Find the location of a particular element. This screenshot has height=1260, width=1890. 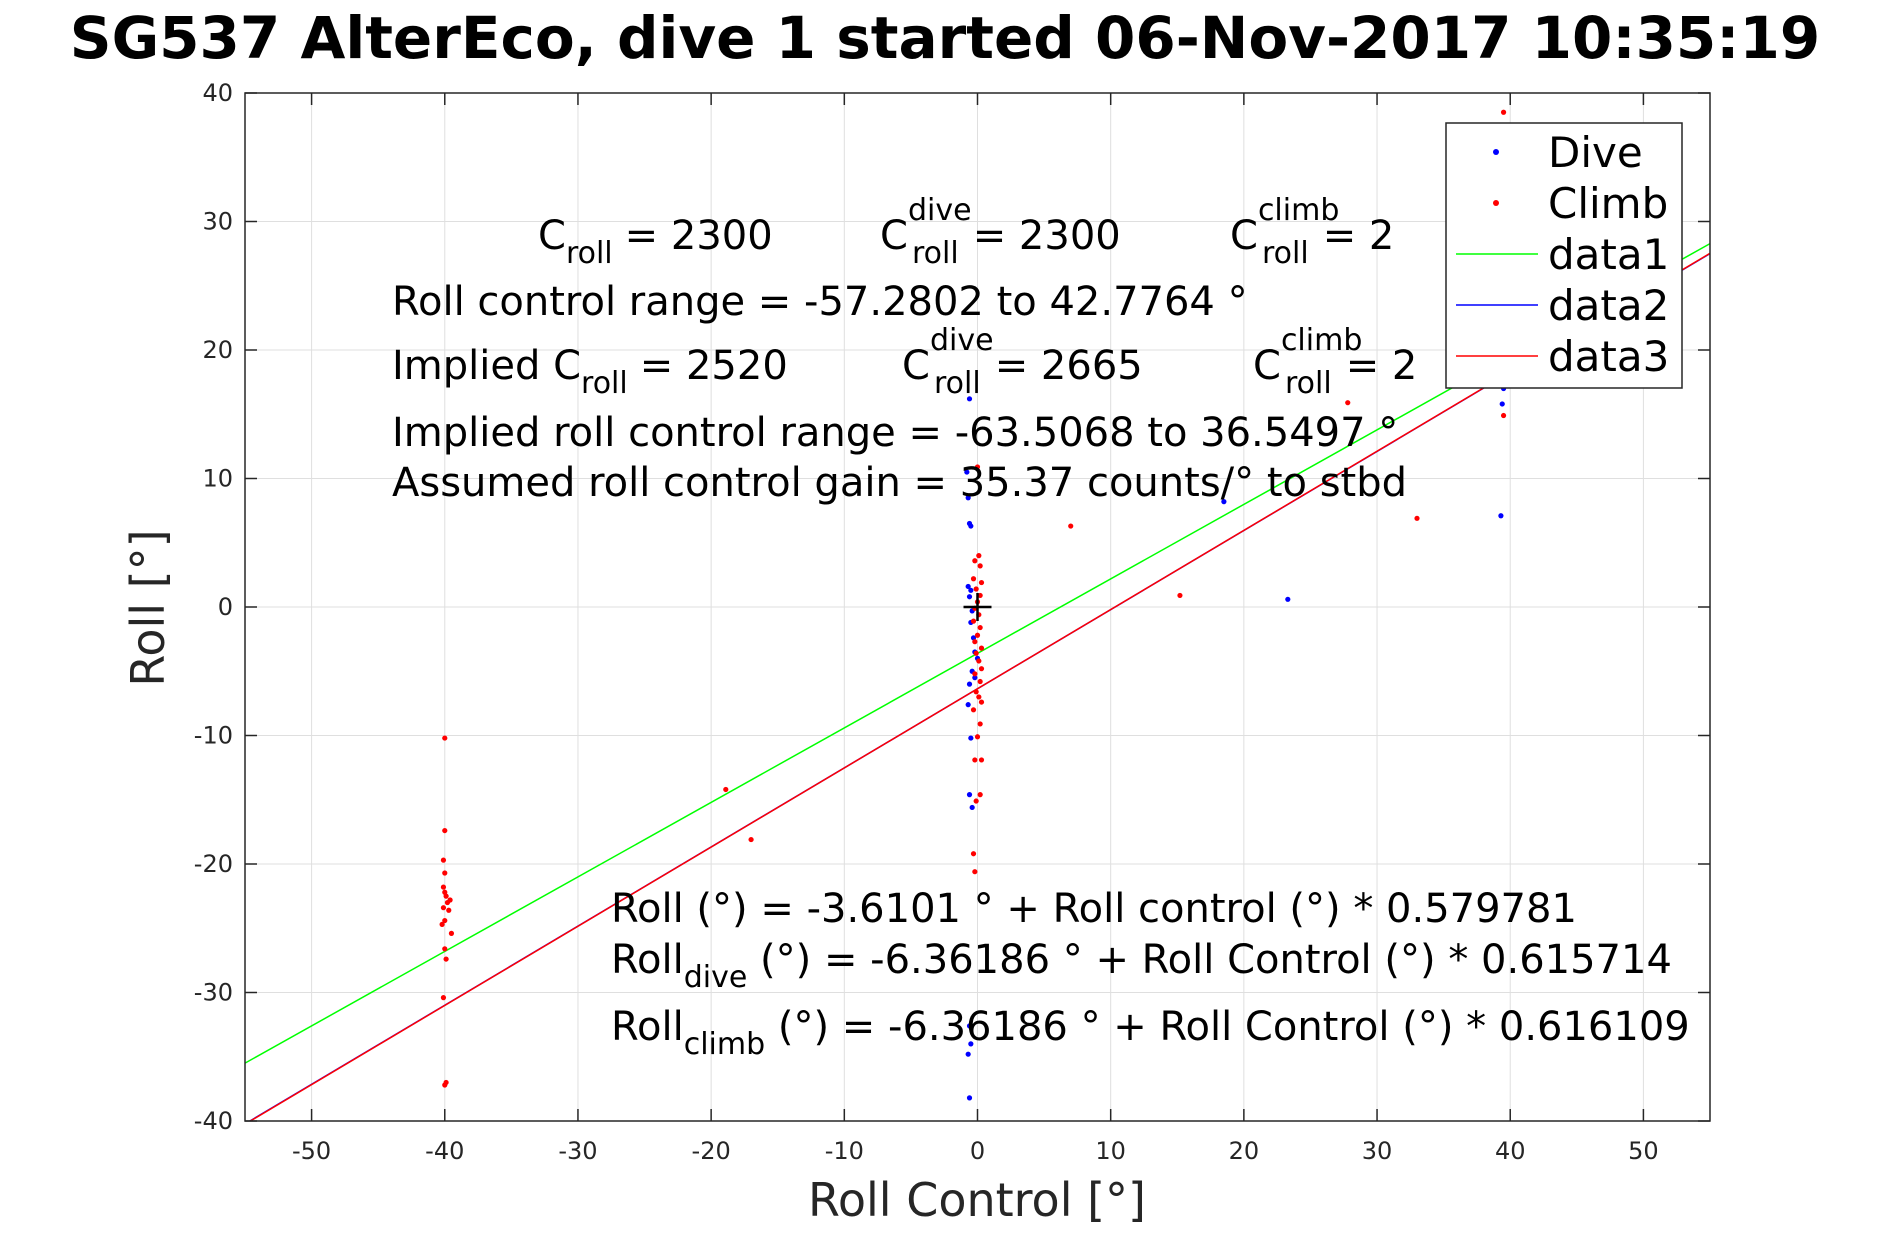

x-axis-label: Roll Control [°] is located at coordinates (977, 1200).